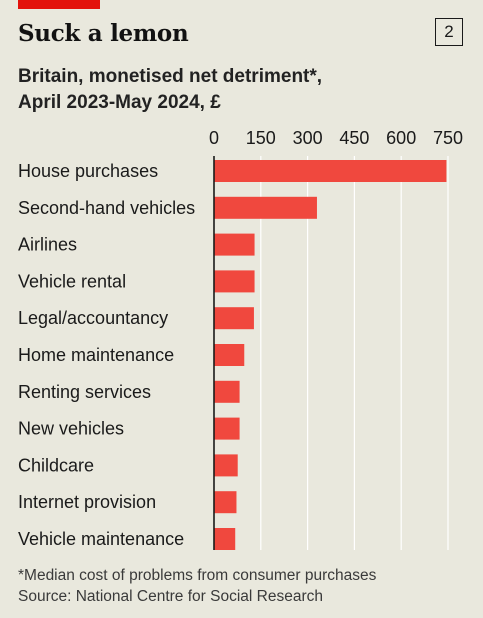 The width and height of the screenshot is (483, 618). What do you see at coordinates (214, 138) in the screenshot?
I see `x-tick-label: 0` at bounding box center [214, 138].